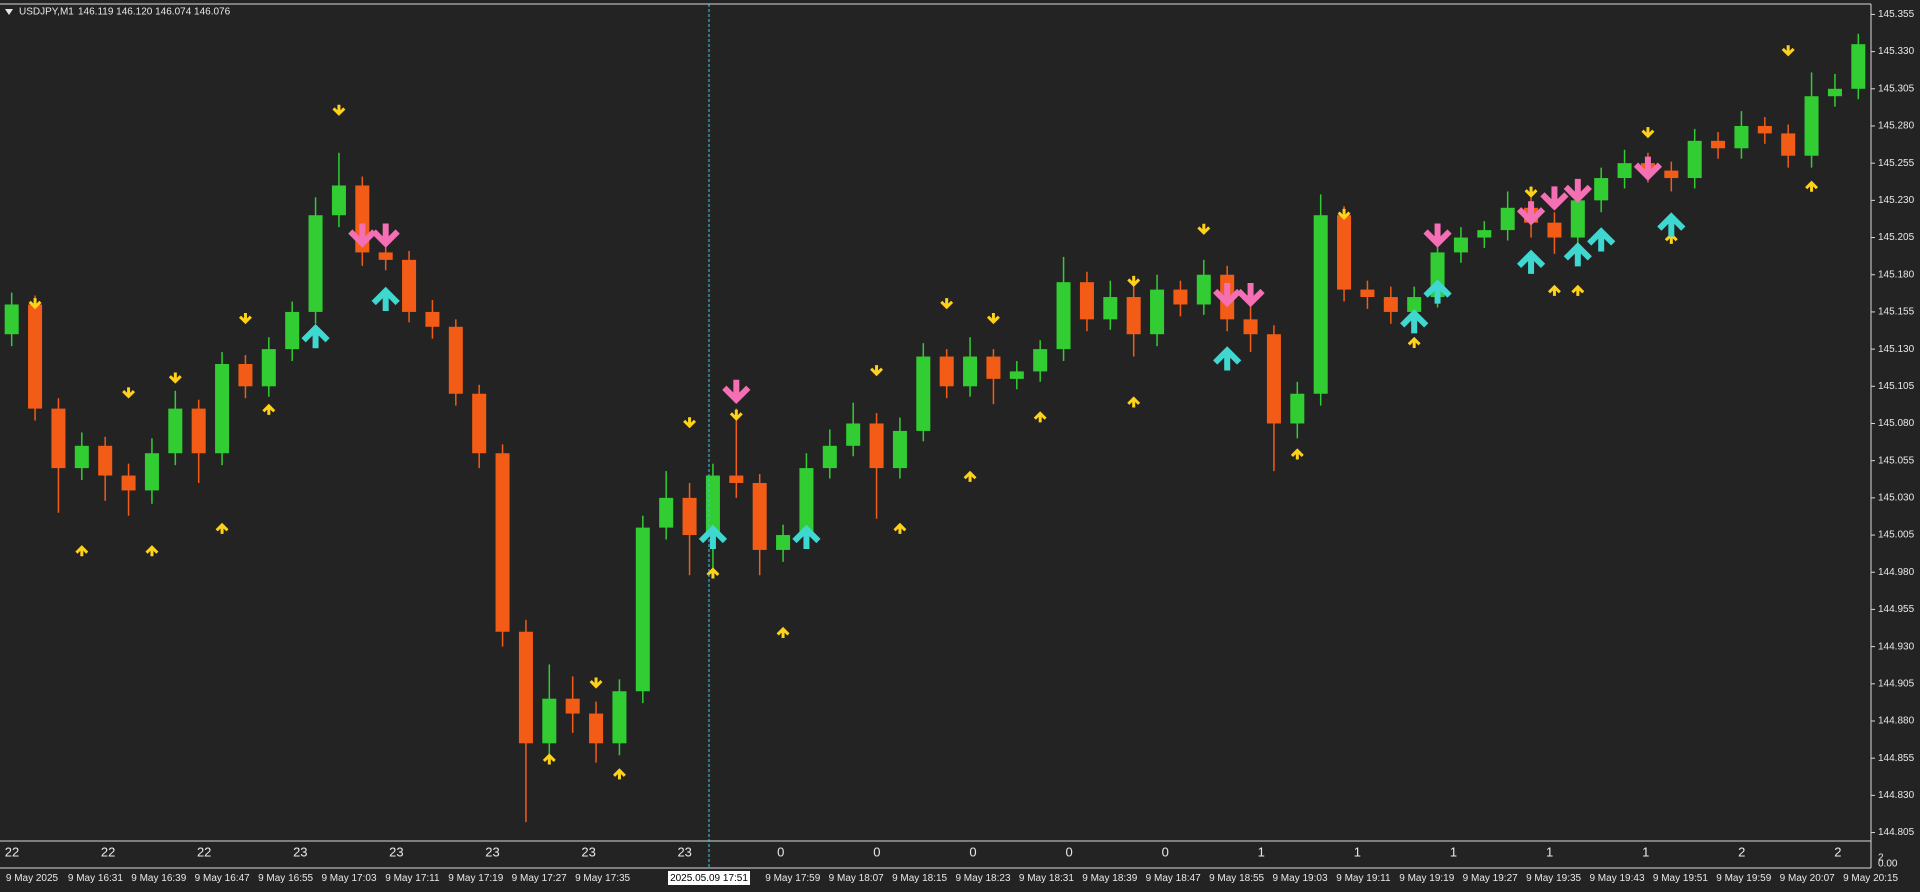  Describe the element at coordinates (1068, 851) in the screenshot. I see `sub-label: 0` at that location.